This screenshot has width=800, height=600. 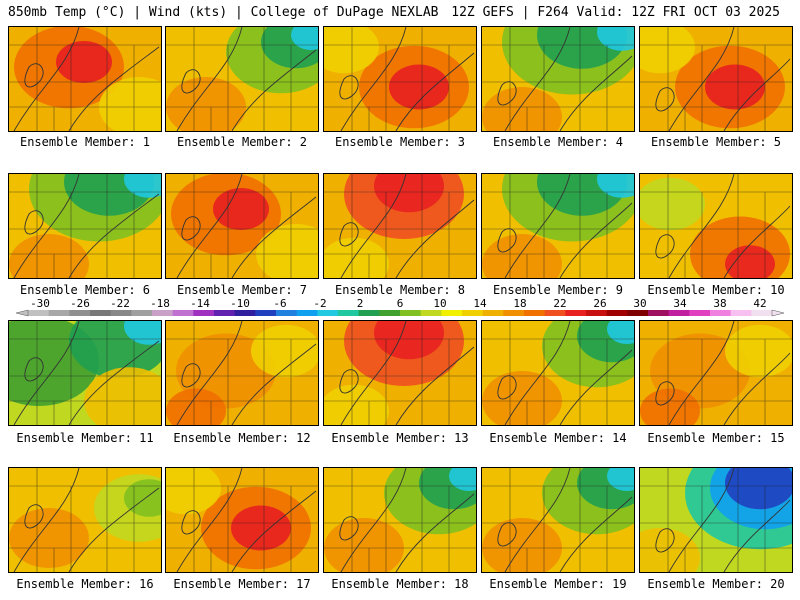 I want to click on legend-tick-label: 2, so click(x=360, y=304).